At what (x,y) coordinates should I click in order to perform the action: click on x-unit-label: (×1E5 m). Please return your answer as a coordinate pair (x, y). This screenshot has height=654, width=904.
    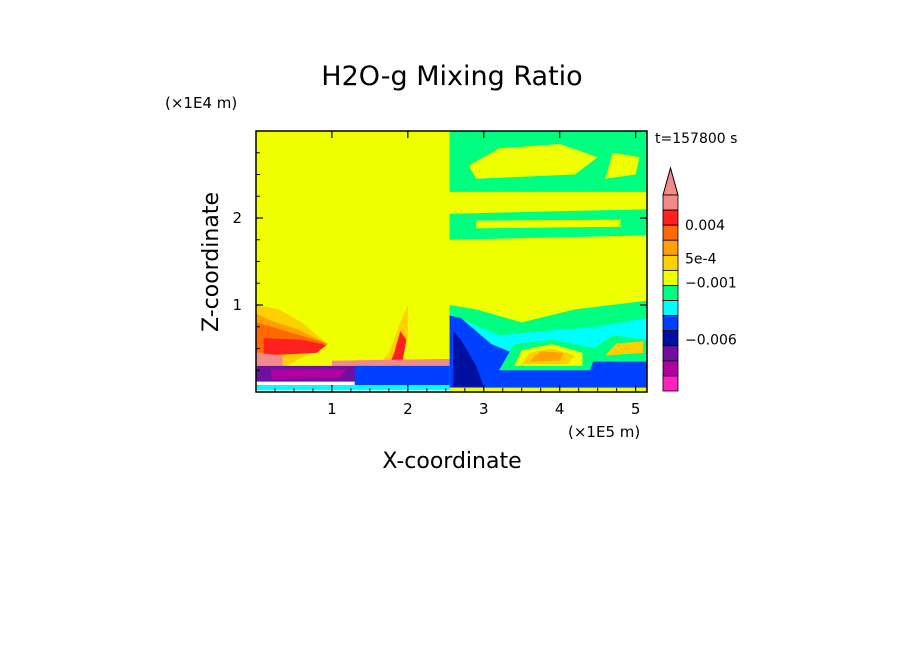
    Looking at the image, I should click on (604, 432).